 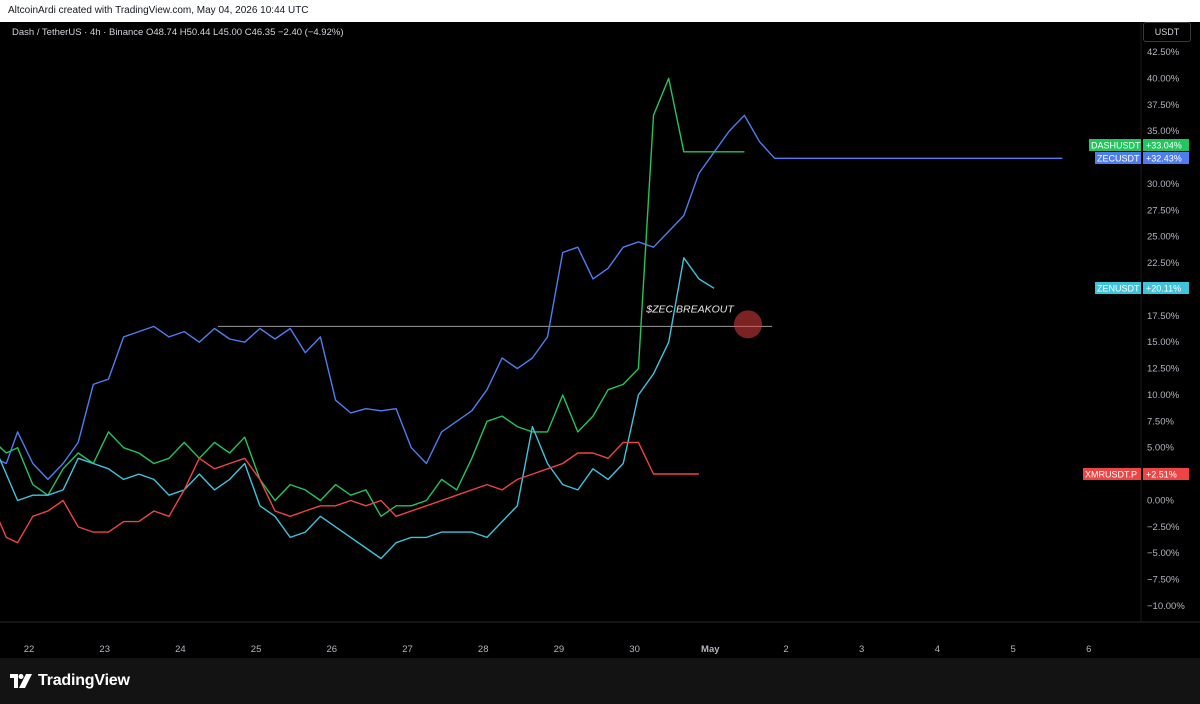 I want to click on breakout-marker, so click(x=748, y=324).